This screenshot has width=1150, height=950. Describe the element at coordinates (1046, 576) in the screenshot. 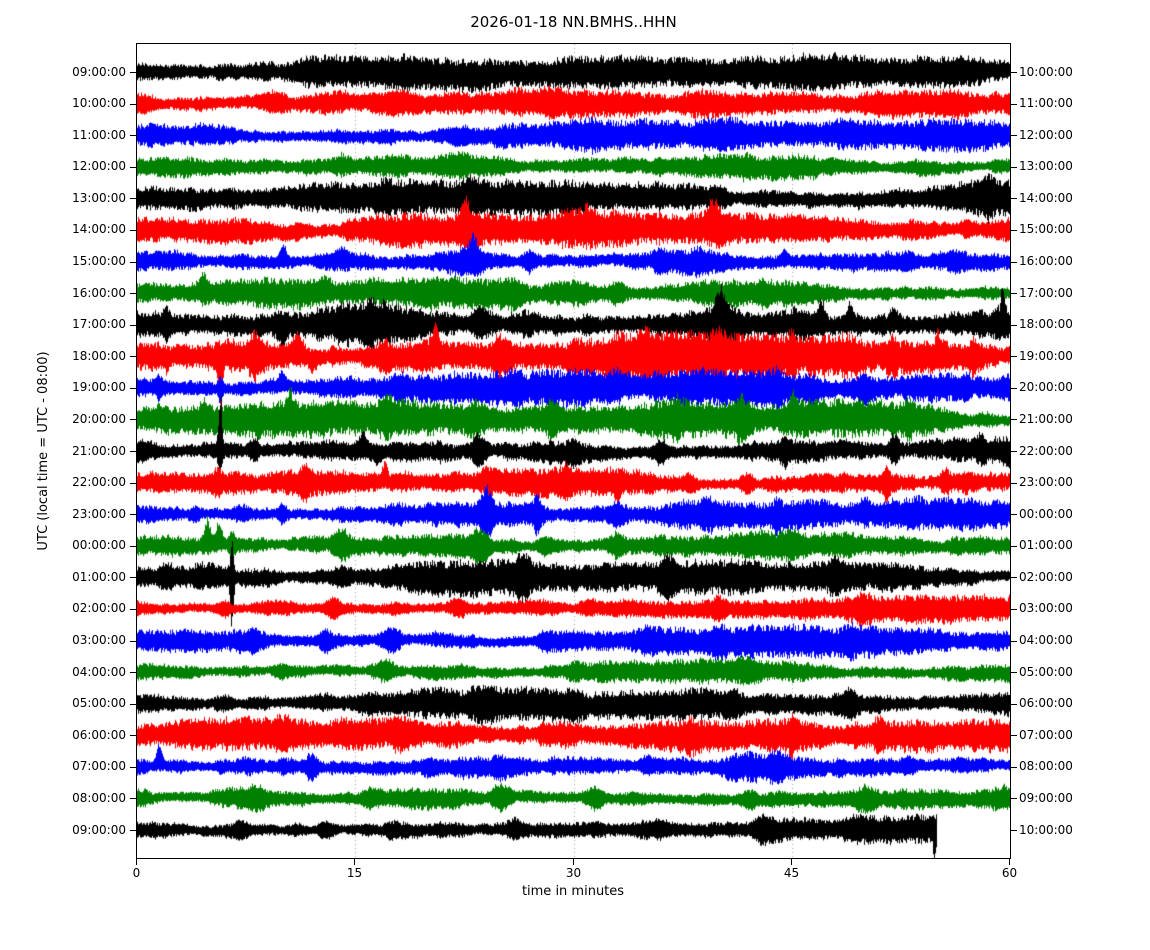

I see `local-tick-label: 02:00:00` at that location.